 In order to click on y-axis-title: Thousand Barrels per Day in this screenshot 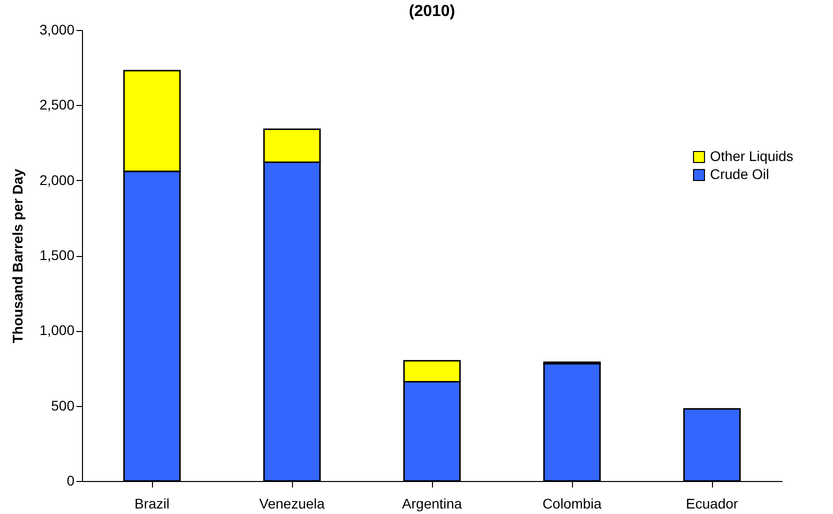, I will do `click(17, 256)`.